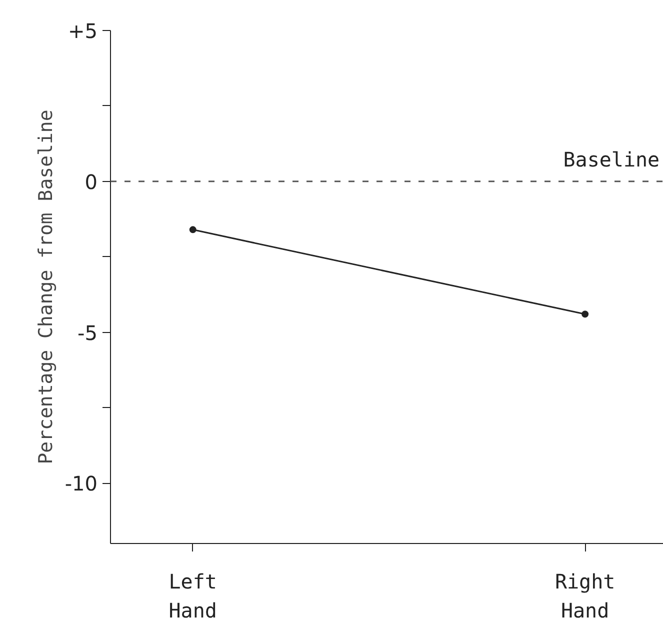  Describe the element at coordinates (91, 182) in the screenshot. I see `y-tick-label: 0` at that location.